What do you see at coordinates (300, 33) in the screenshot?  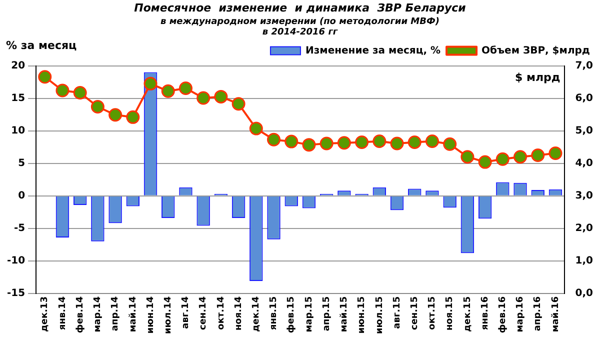 I see `text: в 2014-2016 гг` at bounding box center [300, 33].